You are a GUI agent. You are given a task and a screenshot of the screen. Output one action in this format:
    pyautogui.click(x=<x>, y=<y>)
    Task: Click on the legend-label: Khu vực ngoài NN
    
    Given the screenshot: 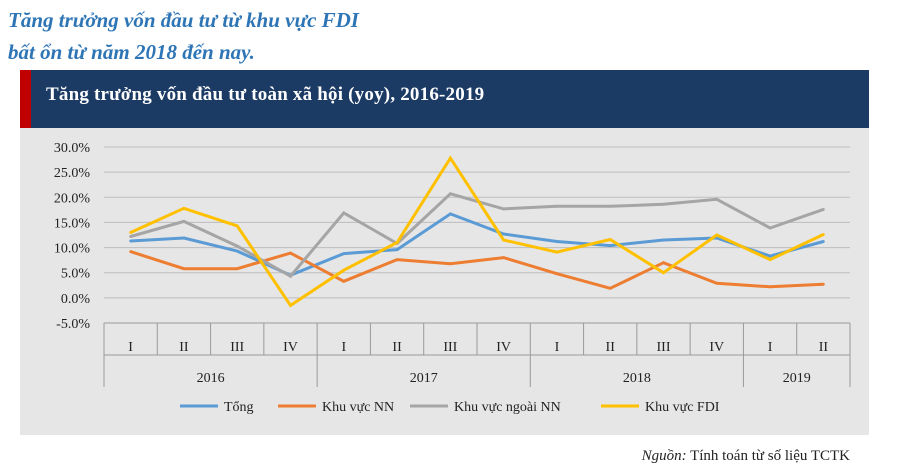 What is the action you would take?
    pyautogui.click(x=507, y=407)
    